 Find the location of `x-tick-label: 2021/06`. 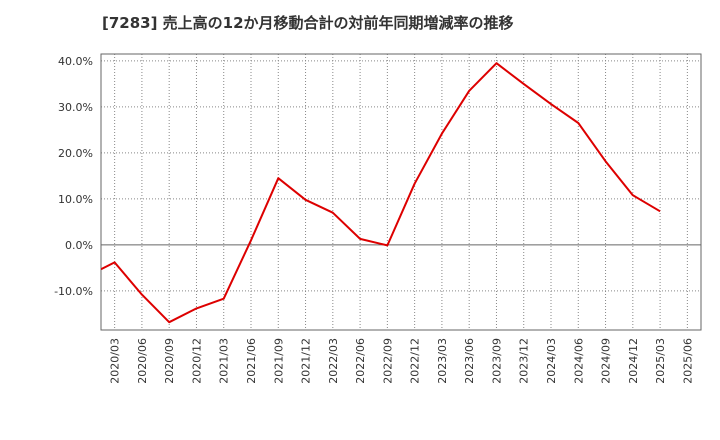

x-tick-label: 2021/06 is located at coordinates (251, 361).